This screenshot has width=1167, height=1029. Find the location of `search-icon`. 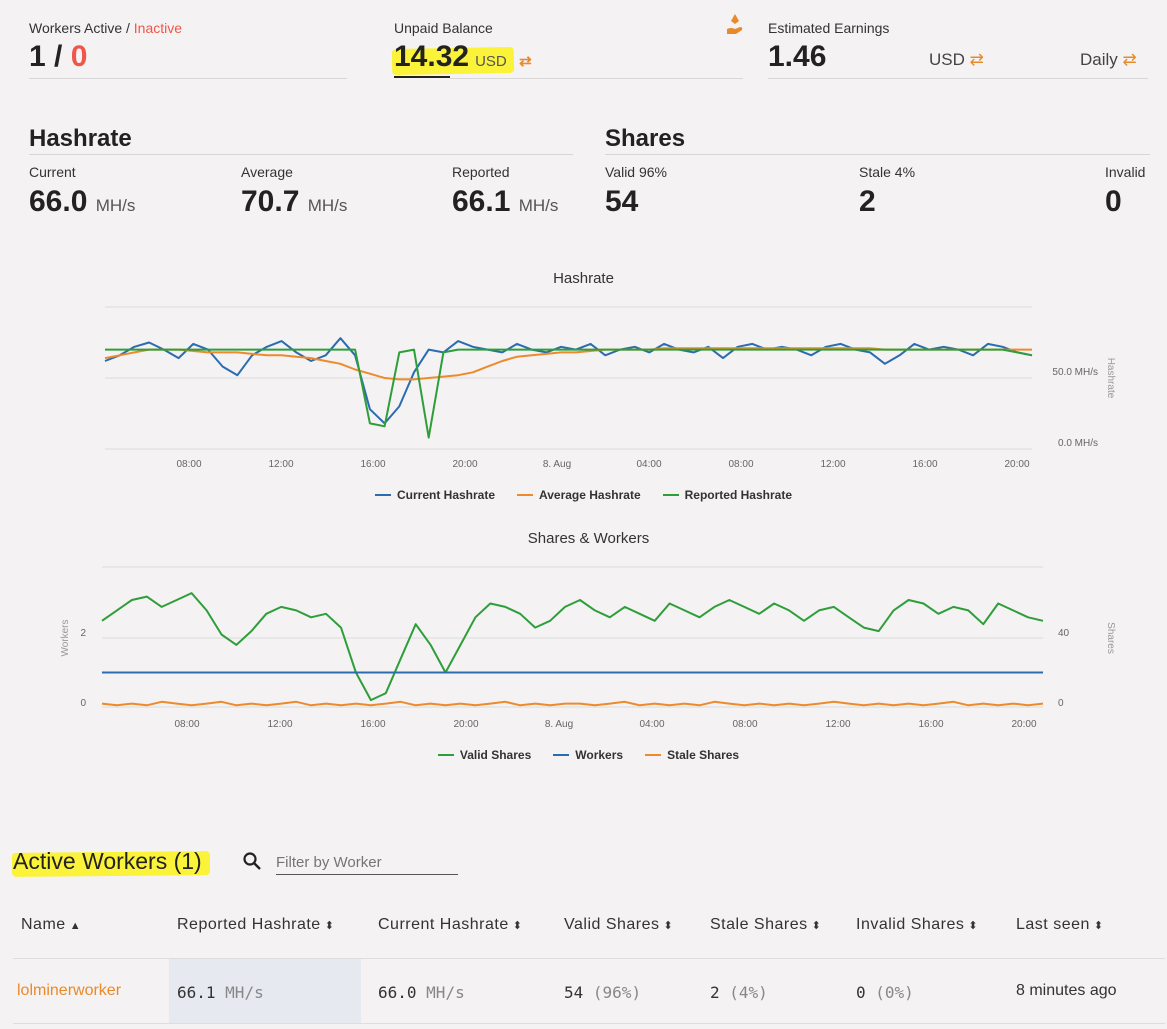

search-icon is located at coordinates (252, 861).